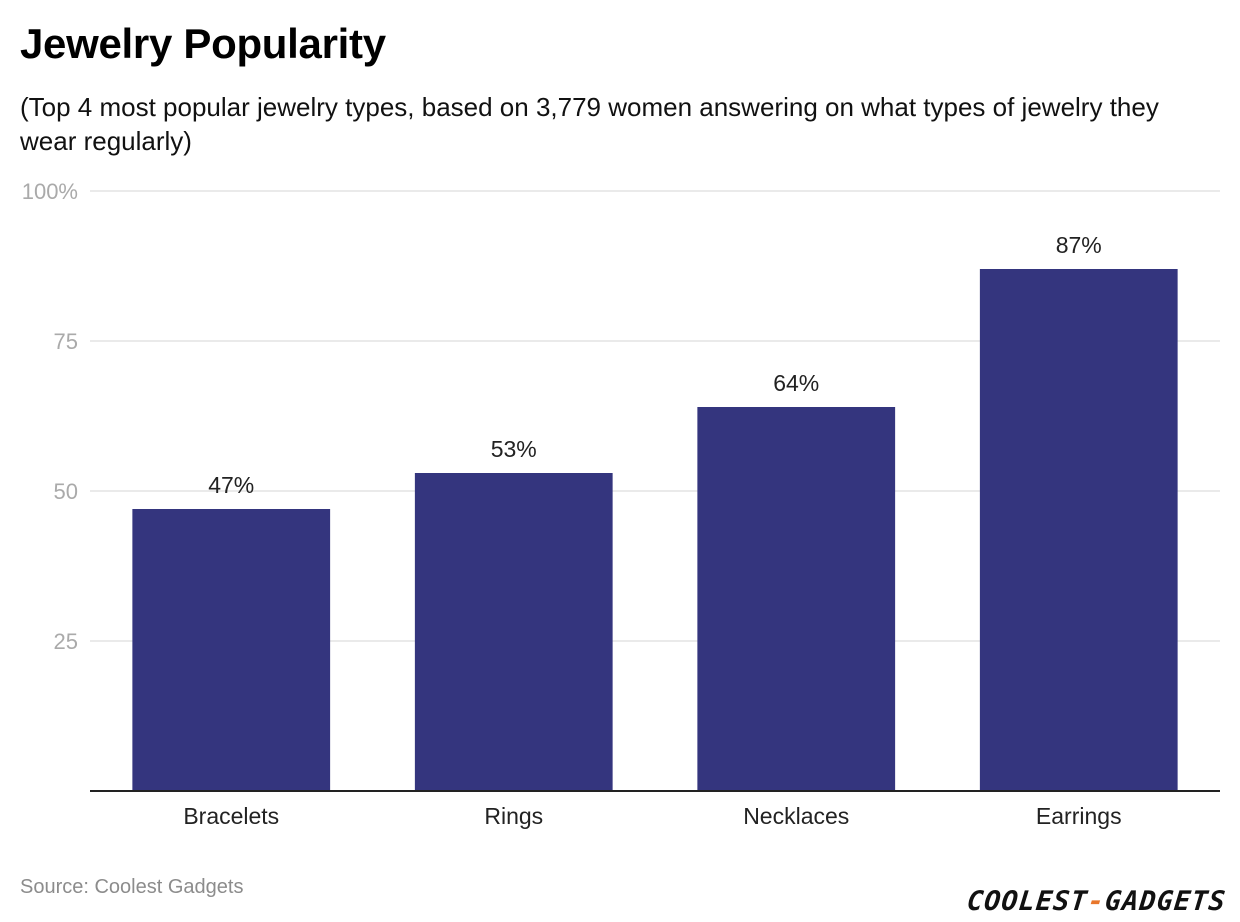 This screenshot has width=1240, height=922. What do you see at coordinates (796, 383) in the screenshot?
I see `data-label: 64%` at bounding box center [796, 383].